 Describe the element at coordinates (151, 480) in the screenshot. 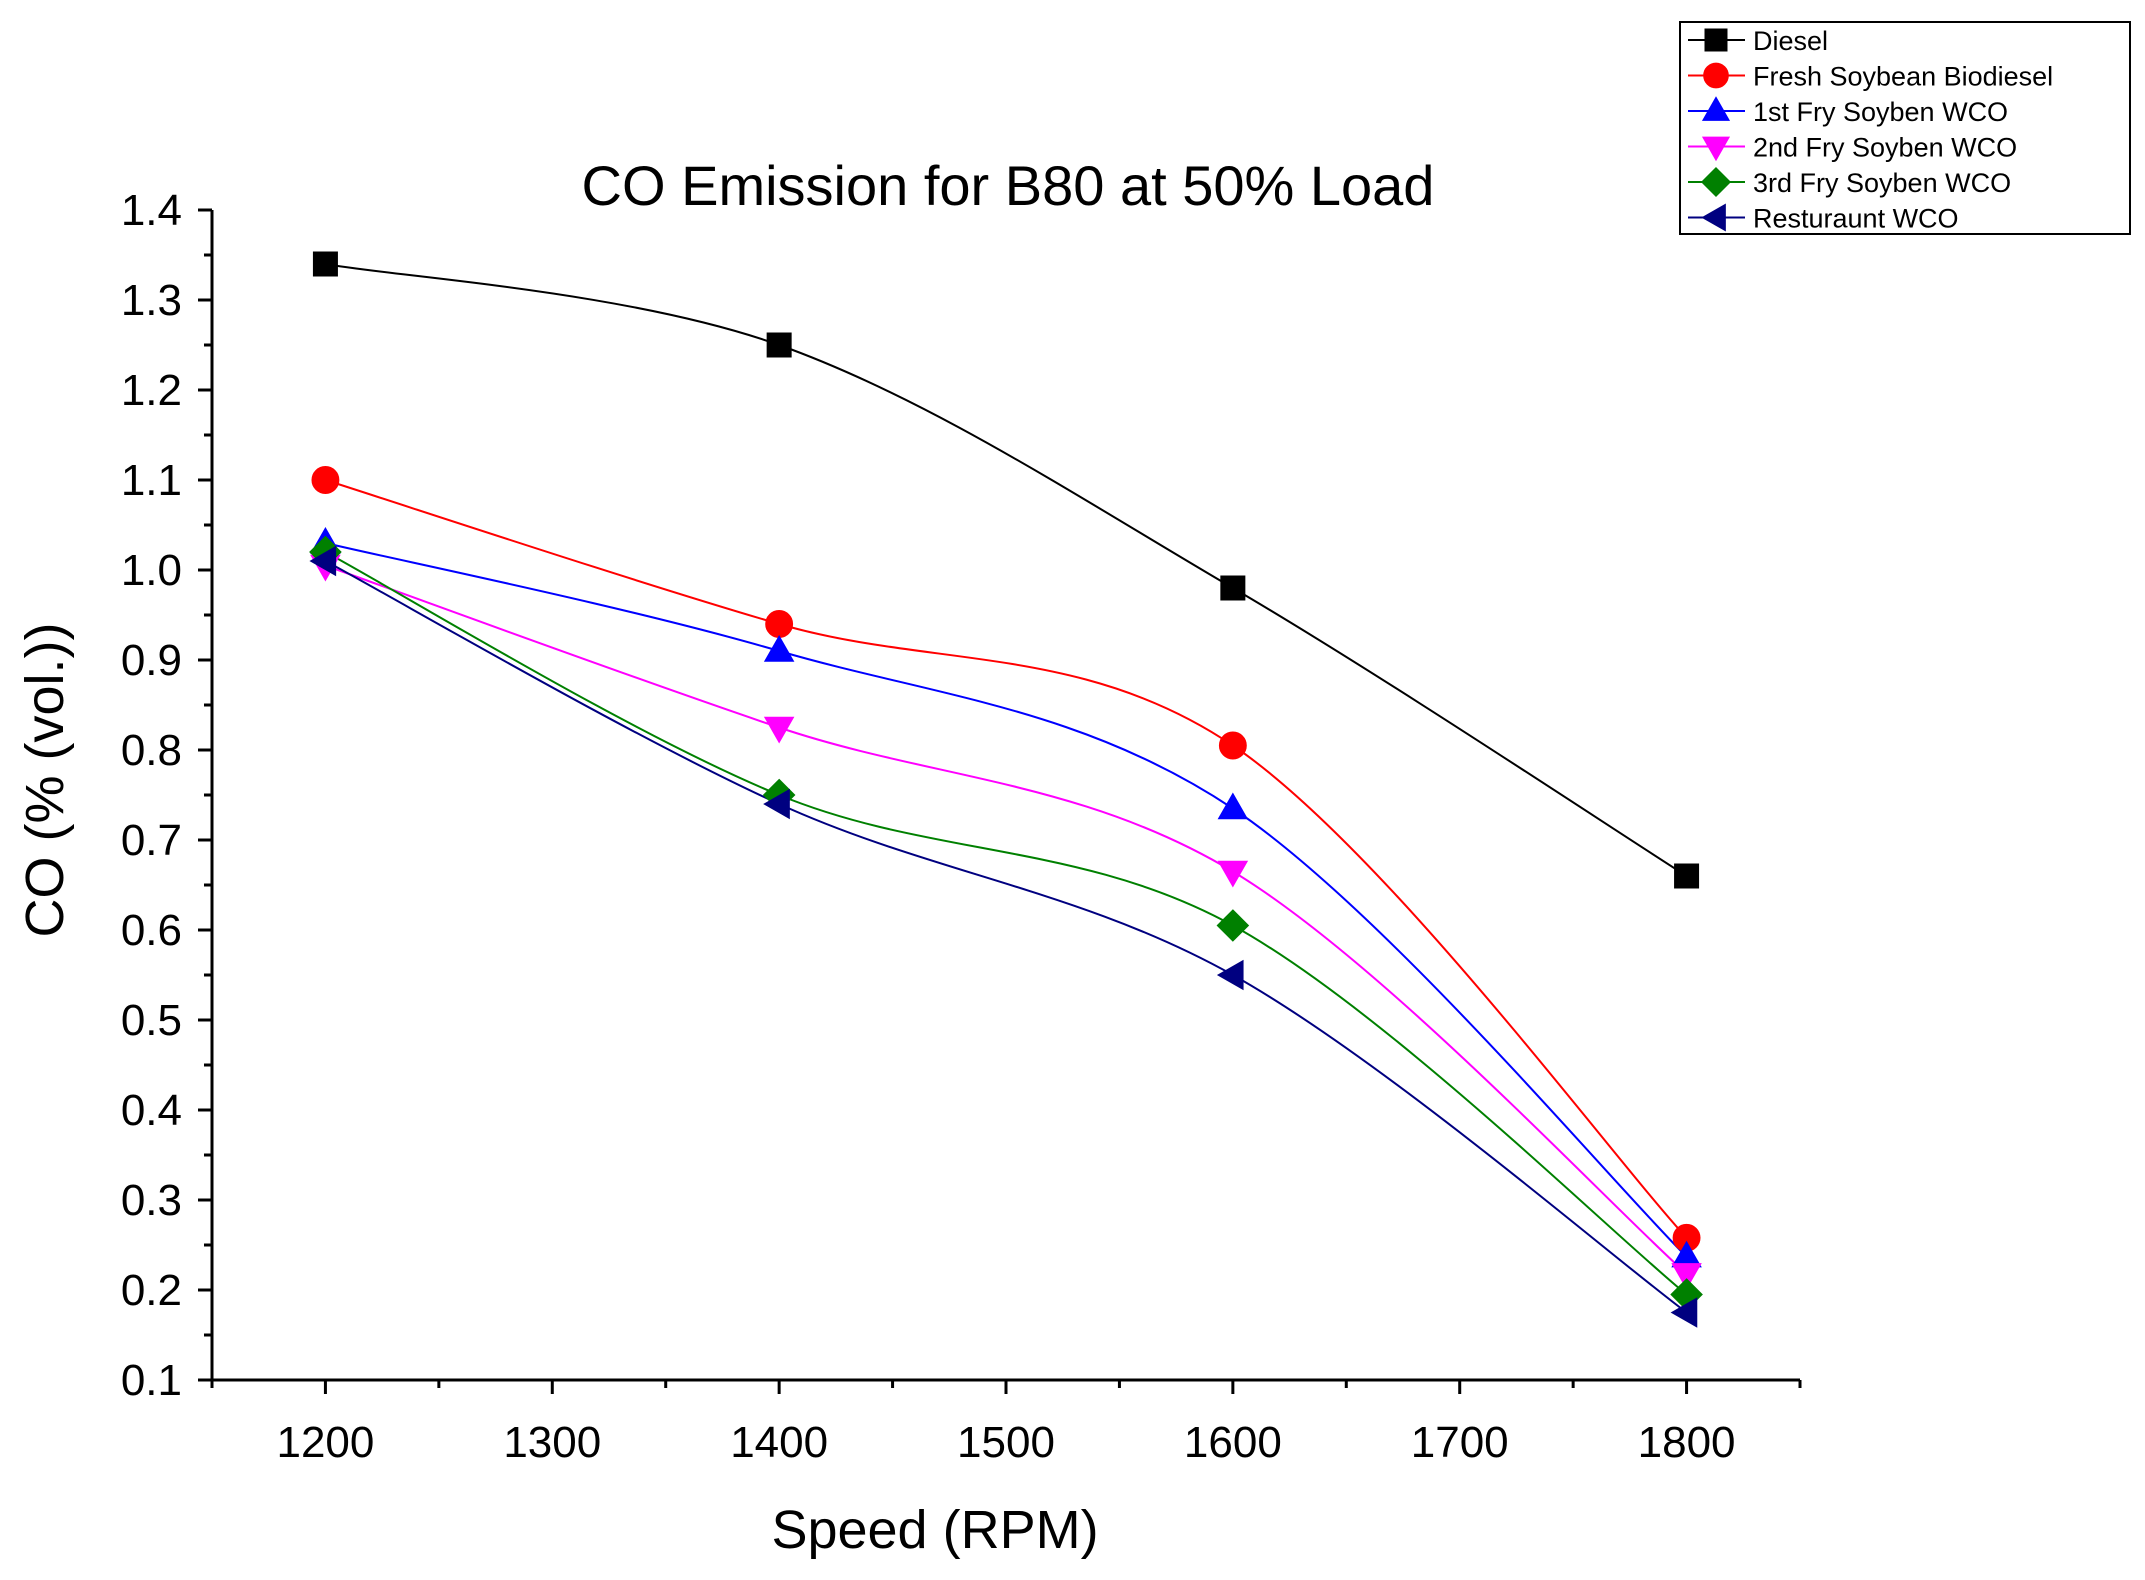

I see `y-tick-label: 1.1` at that location.